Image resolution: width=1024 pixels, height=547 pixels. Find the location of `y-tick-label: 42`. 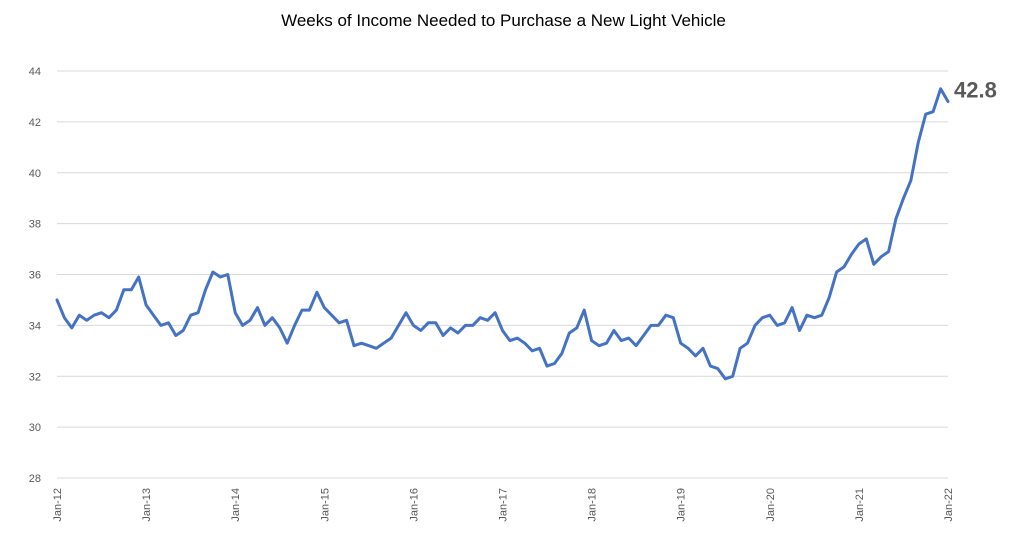

y-tick-label: 42 is located at coordinates (35, 123).